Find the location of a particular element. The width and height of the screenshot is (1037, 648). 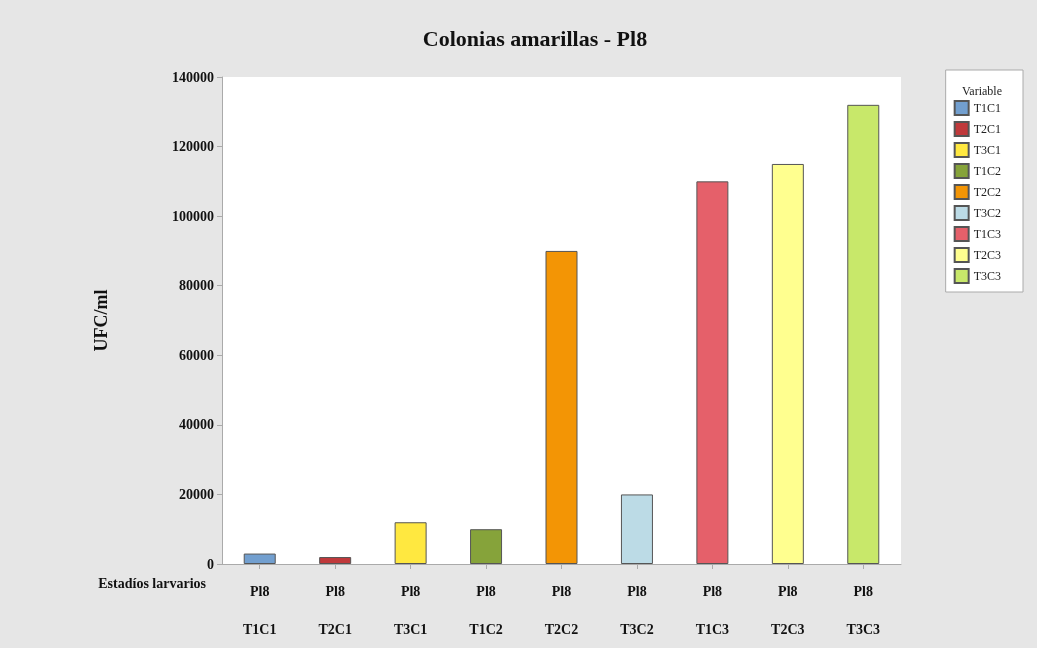

legend-label: T2C3 is located at coordinates (987, 255).